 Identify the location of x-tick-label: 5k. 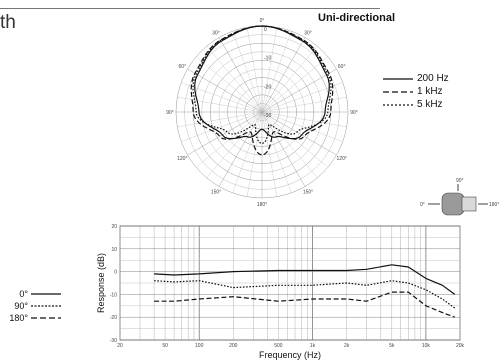
(392, 346).